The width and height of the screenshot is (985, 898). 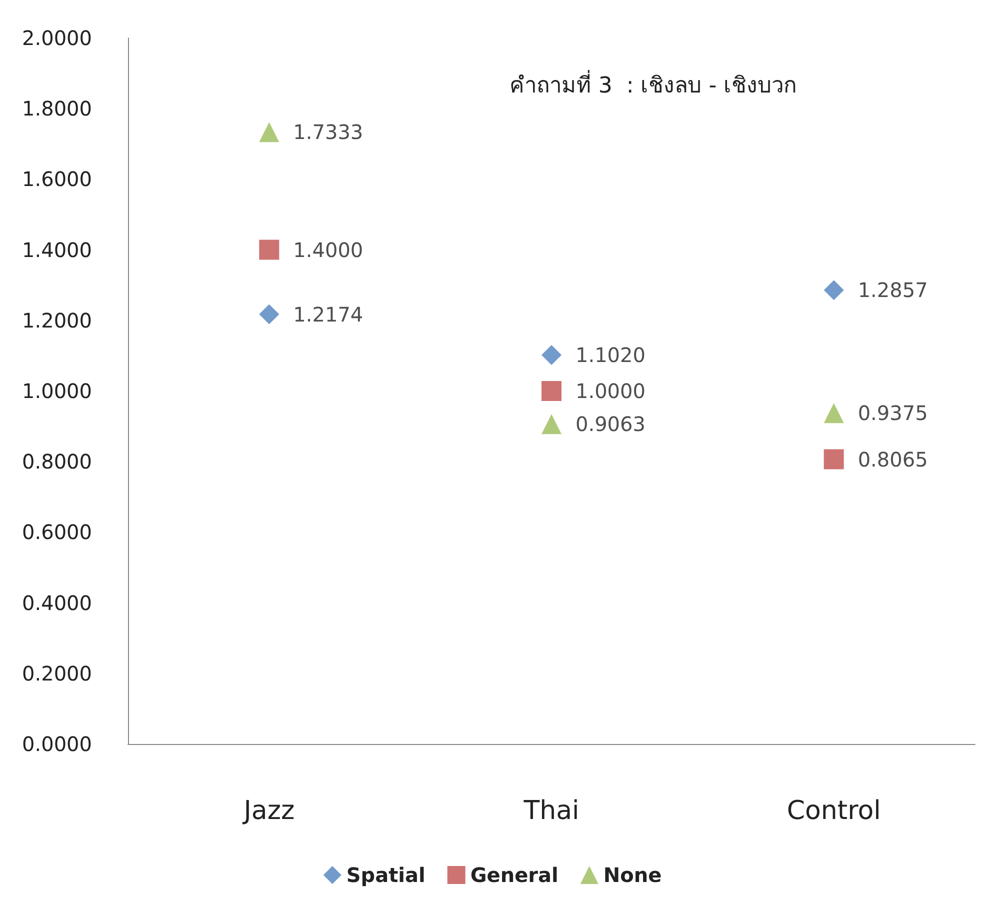 I want to click on data-label: 0.8065, so click(x=893, y=459).